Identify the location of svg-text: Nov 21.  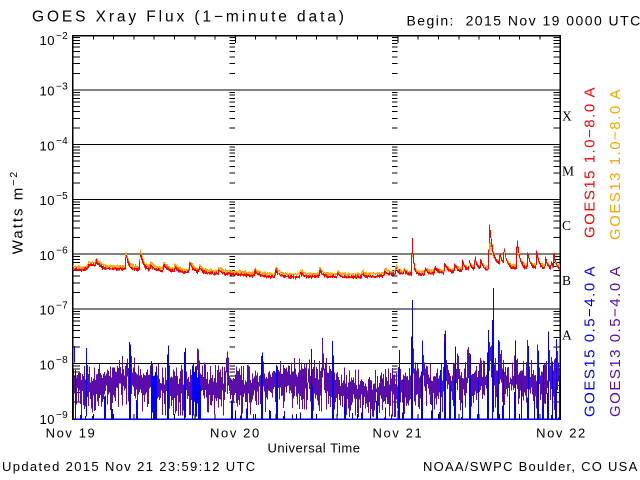
(398, 433).